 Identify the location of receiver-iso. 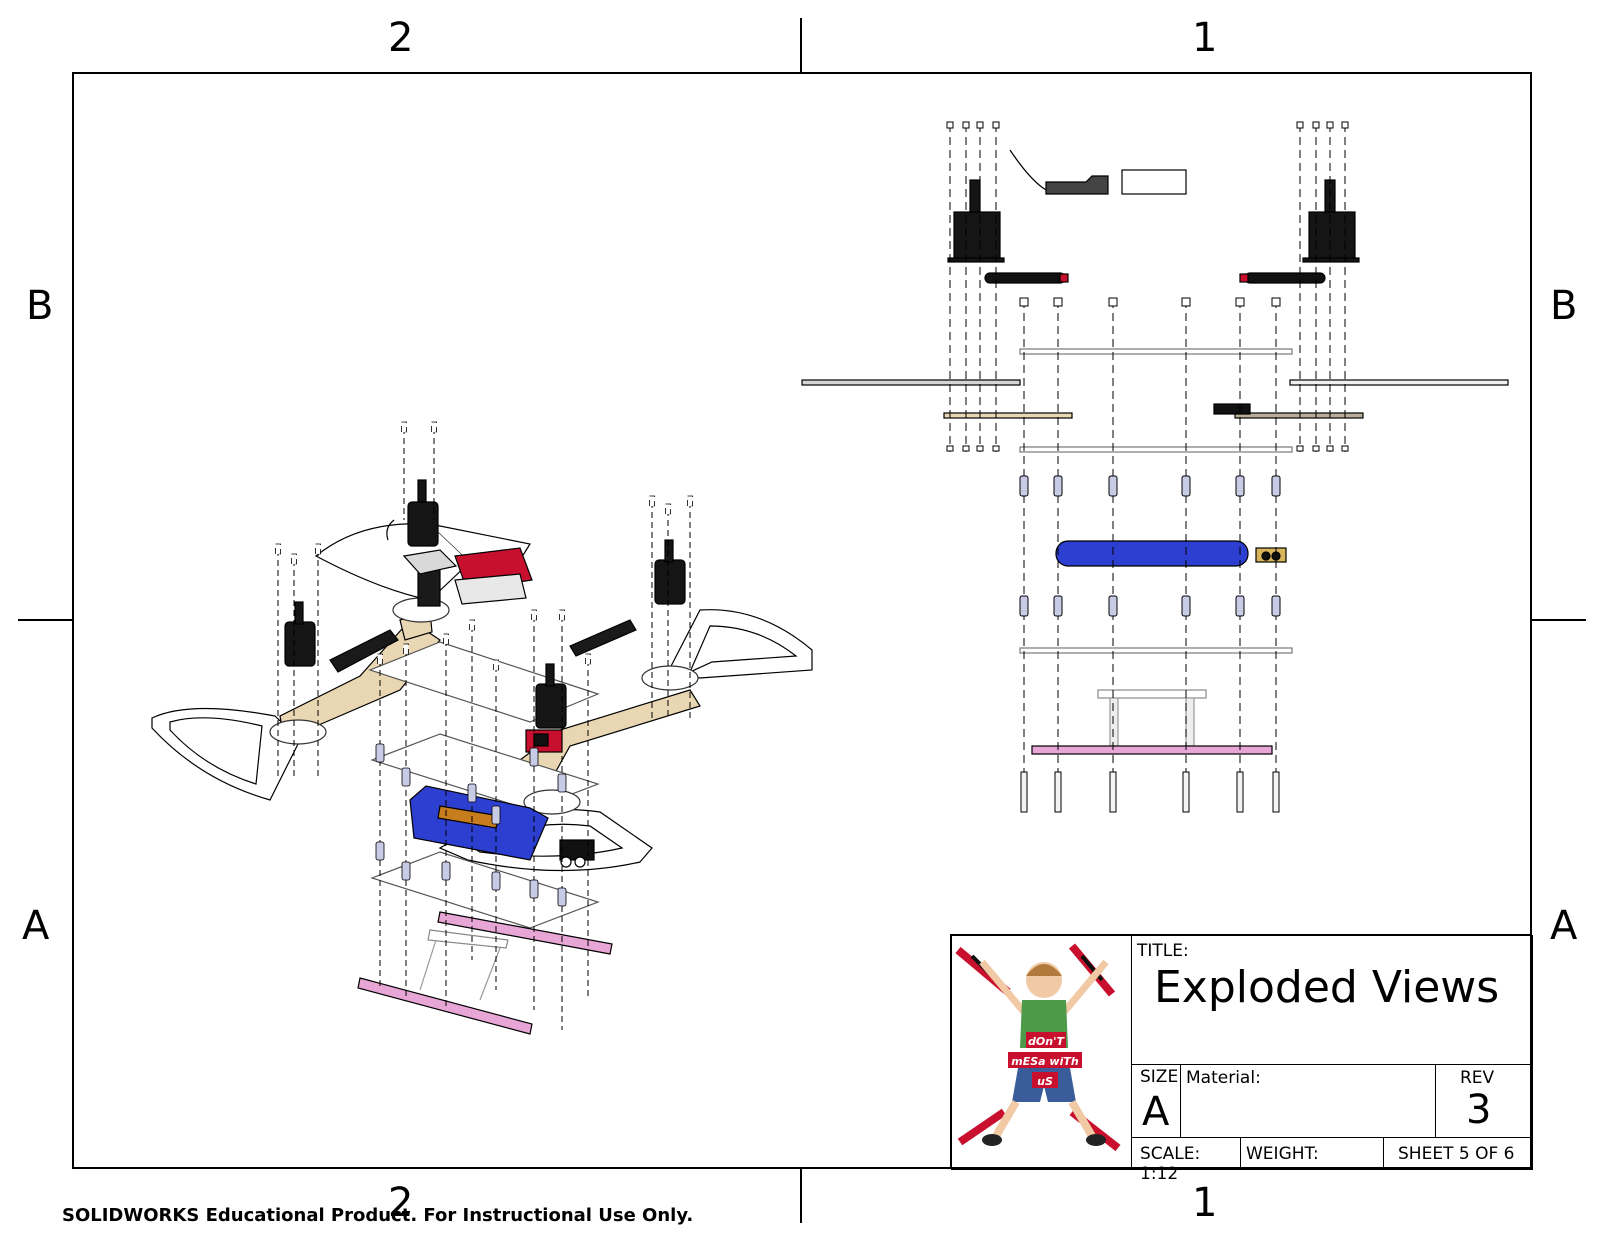
(459, 562).